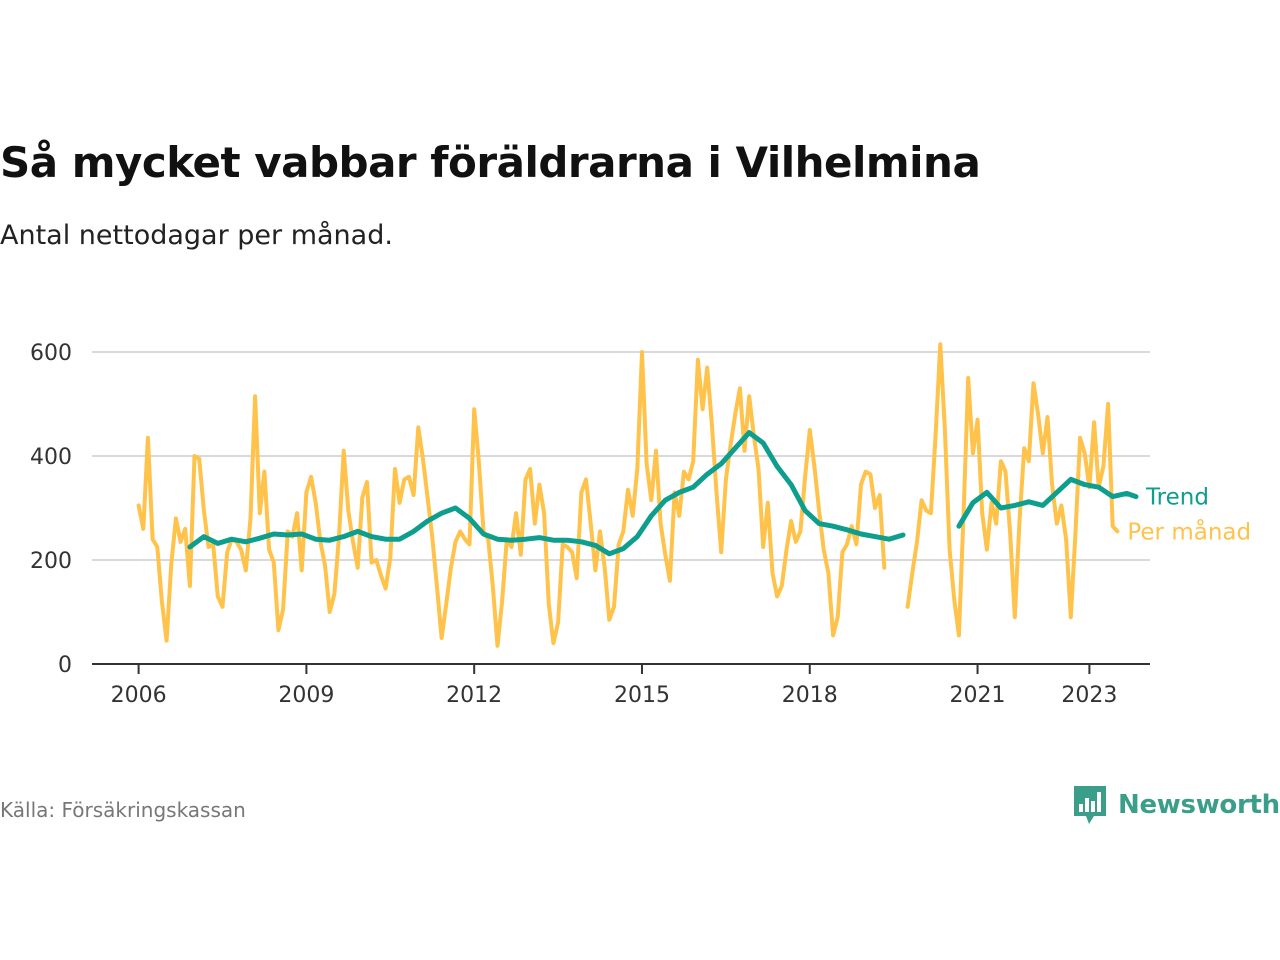 This screenshot has width=1280, height=960. Describe the element at coordinates (1189, 515) in the screenshot. I see `series-labels: Trend Per månad` at that location.